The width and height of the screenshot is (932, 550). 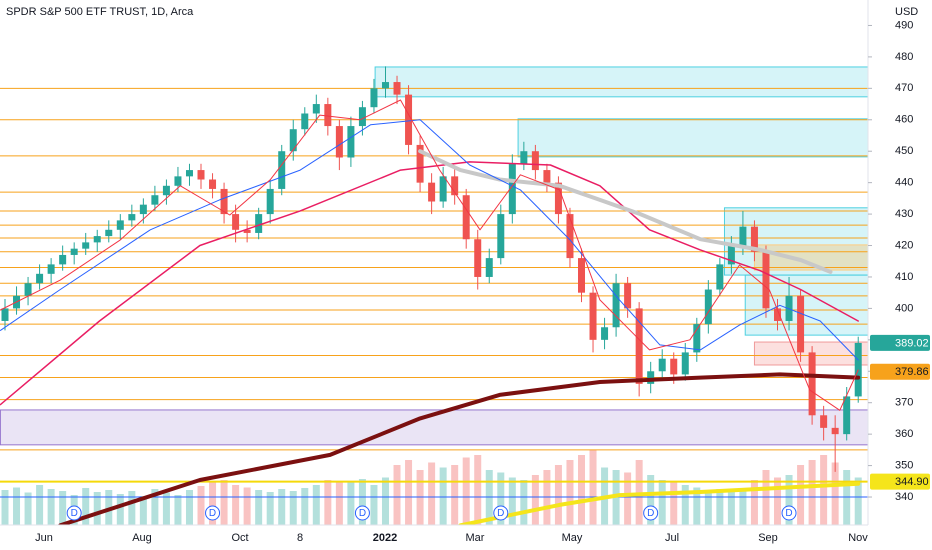 What do you see at coordinates (904, 151) in the screenshot?
I see `y-tick-label: 450` at bounding box center [904, 151].